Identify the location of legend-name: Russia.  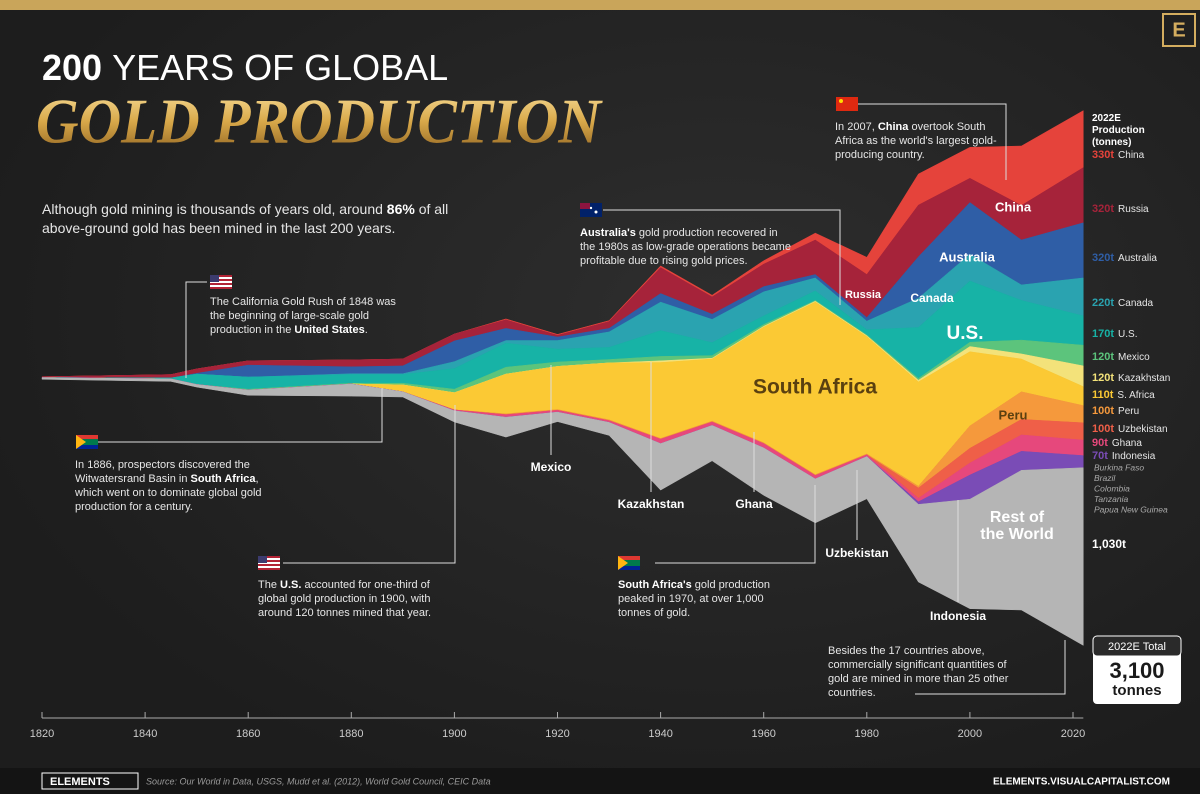
(1133, 209).